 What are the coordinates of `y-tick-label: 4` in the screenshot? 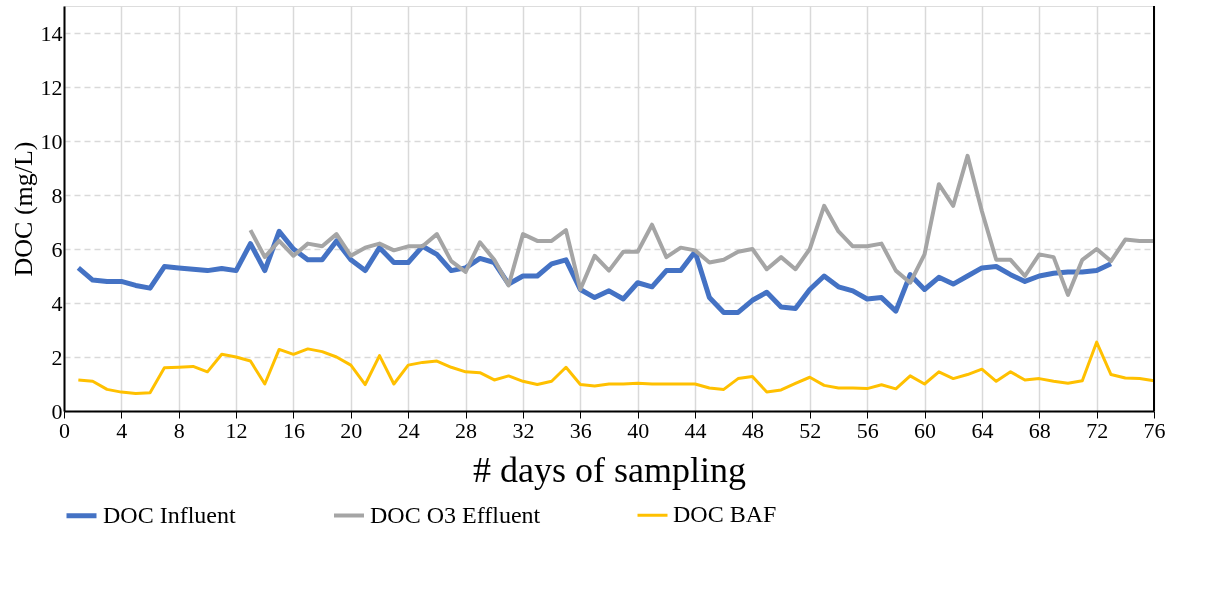 It's located at (57, 303).